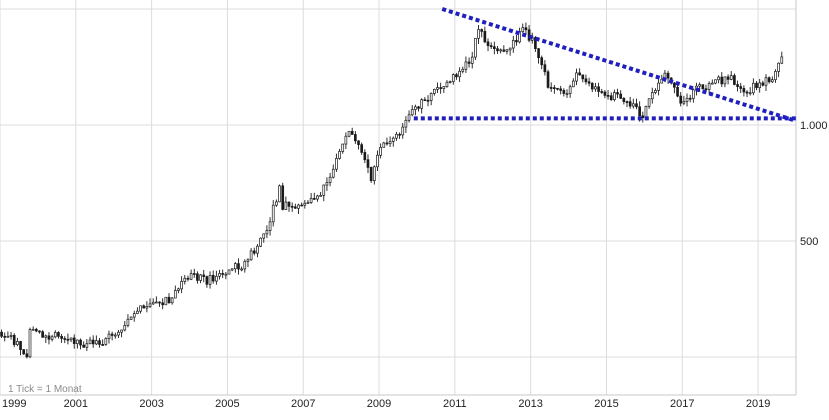 This screenshot has height=420, width=829. Describe the element at coordinates (619, 65) in the screenshot. I see `descending-trendline` at that location.